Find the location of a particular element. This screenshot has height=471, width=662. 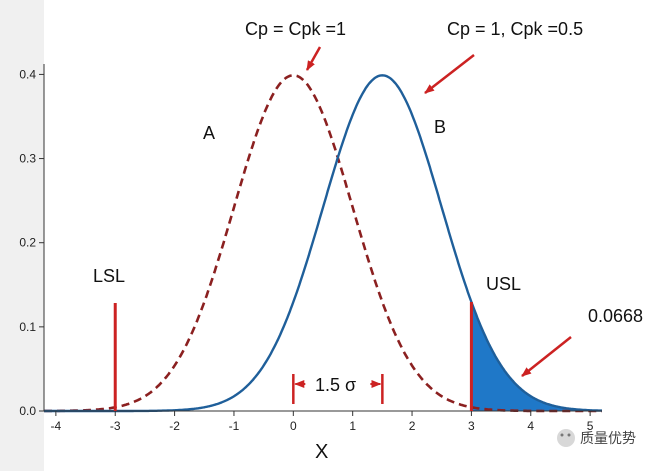

tail-probability-label: 0.0668 is located at coordinates (615, 316).